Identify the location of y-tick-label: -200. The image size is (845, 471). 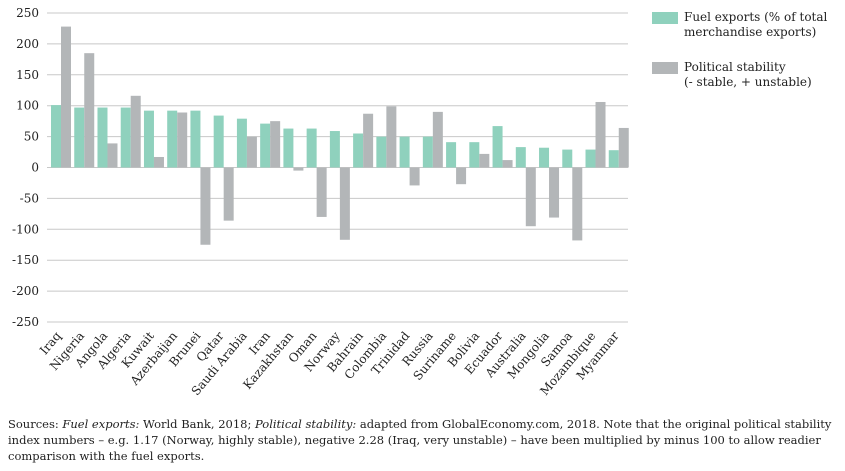
(25, 291).